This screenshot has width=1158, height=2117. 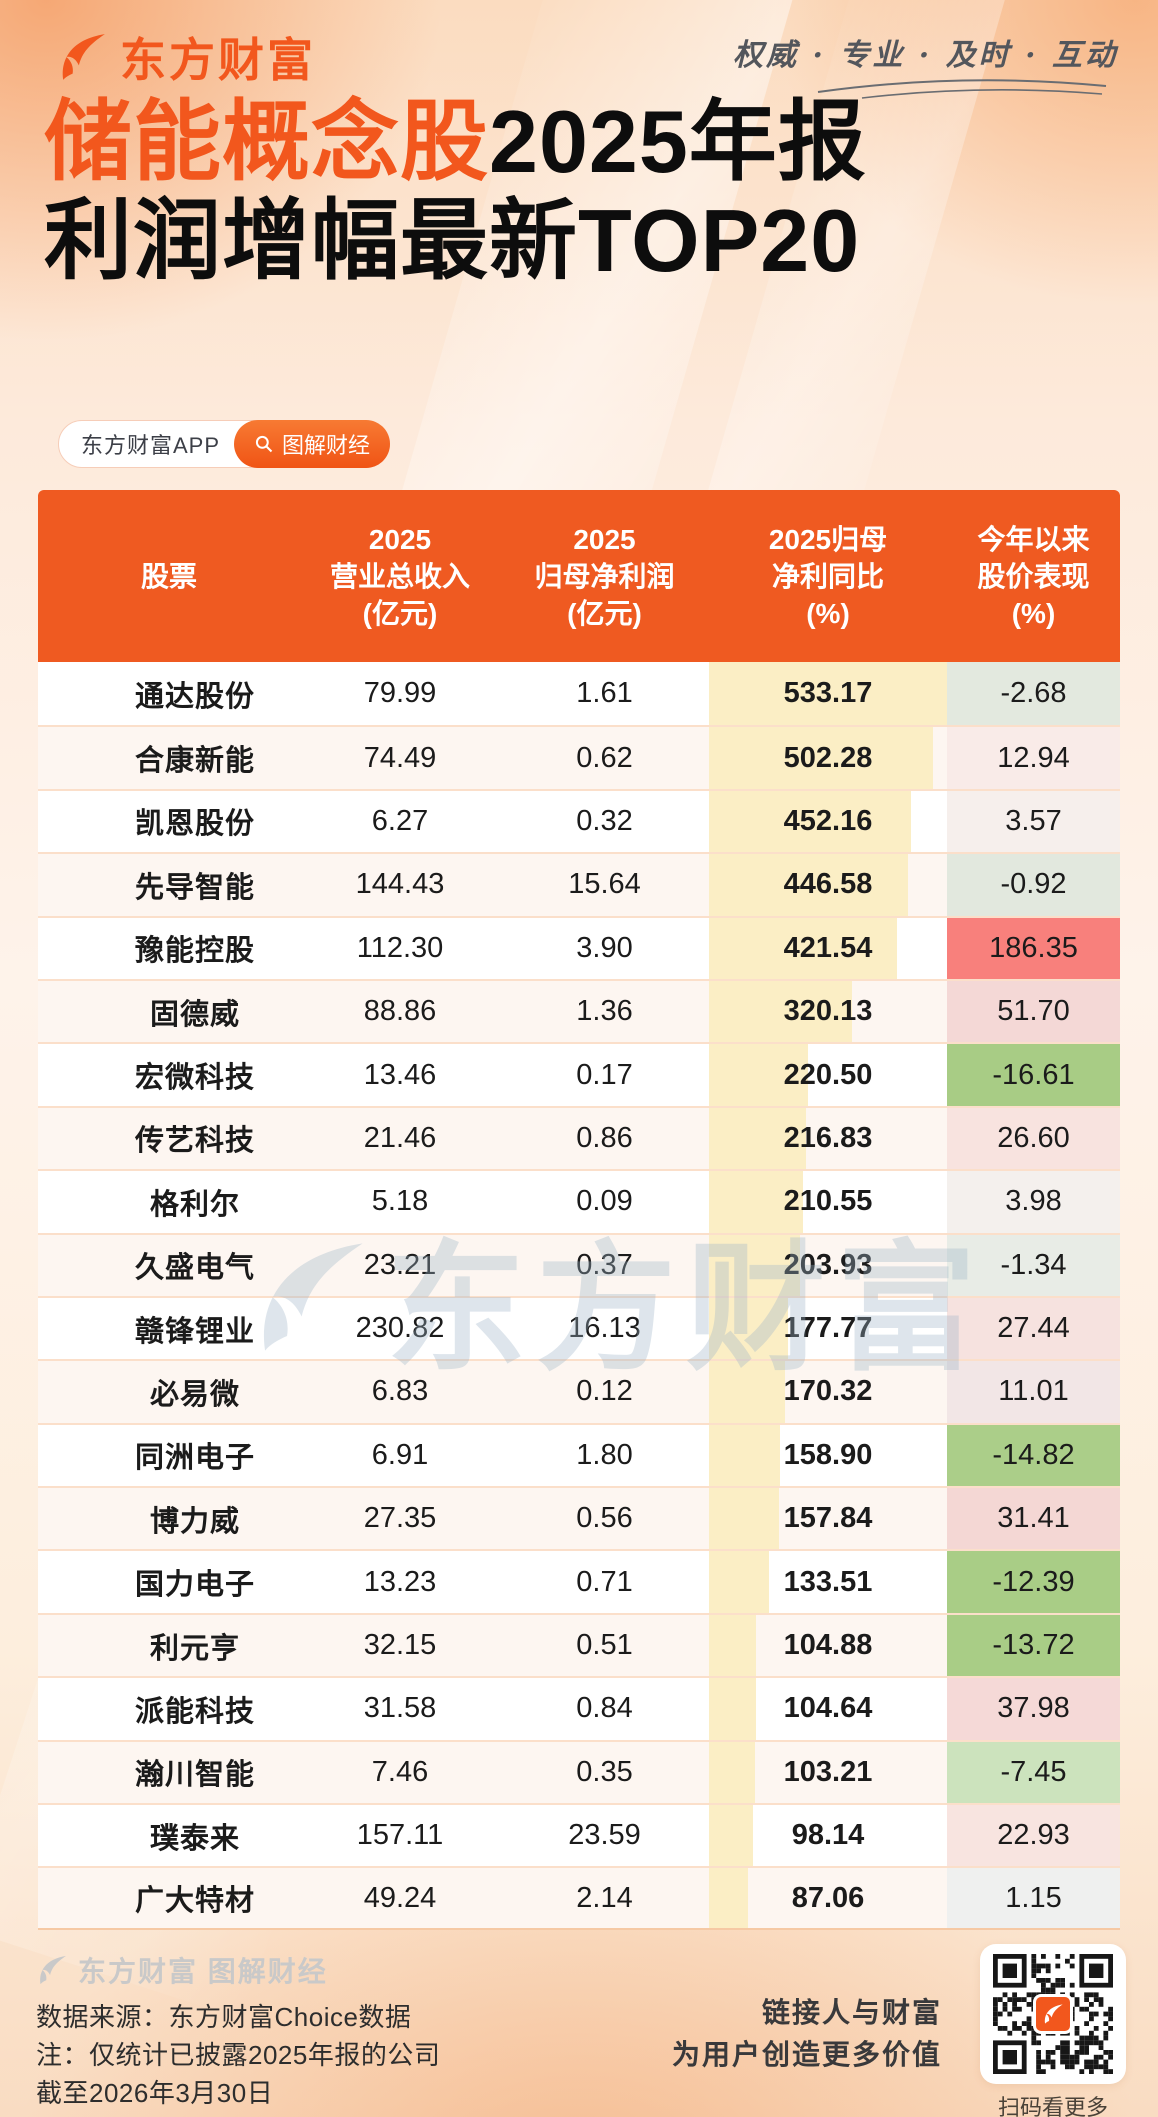 What do you see at coordinates (194, 1331) in the screenshot?
I see `cell-stock-name: 赣锋锂业` at bounding box center [194, 1331].